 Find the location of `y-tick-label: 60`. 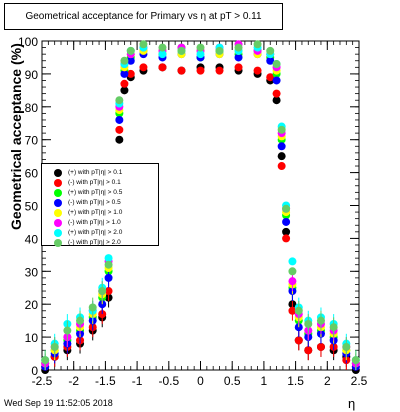

y-tick-label: 60 is located at coordinates (32, 174).